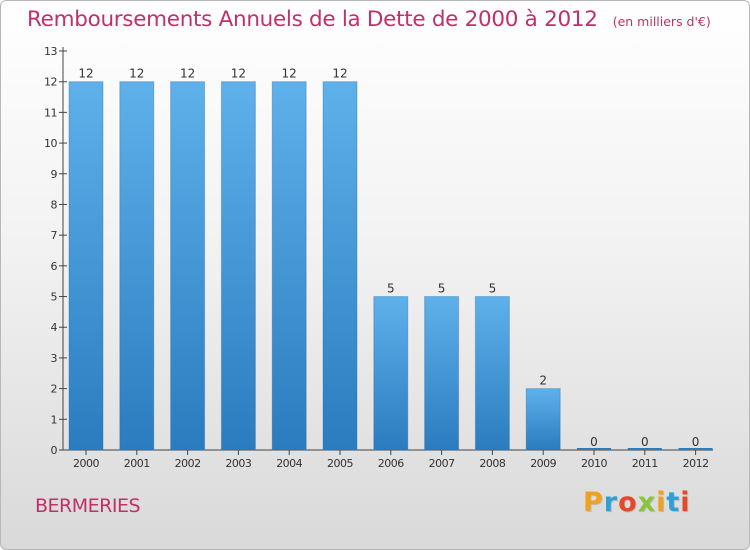  Describe the element at coordinates (54, 450) in the screenshot. I see `y-tick-label: 0` at that location.